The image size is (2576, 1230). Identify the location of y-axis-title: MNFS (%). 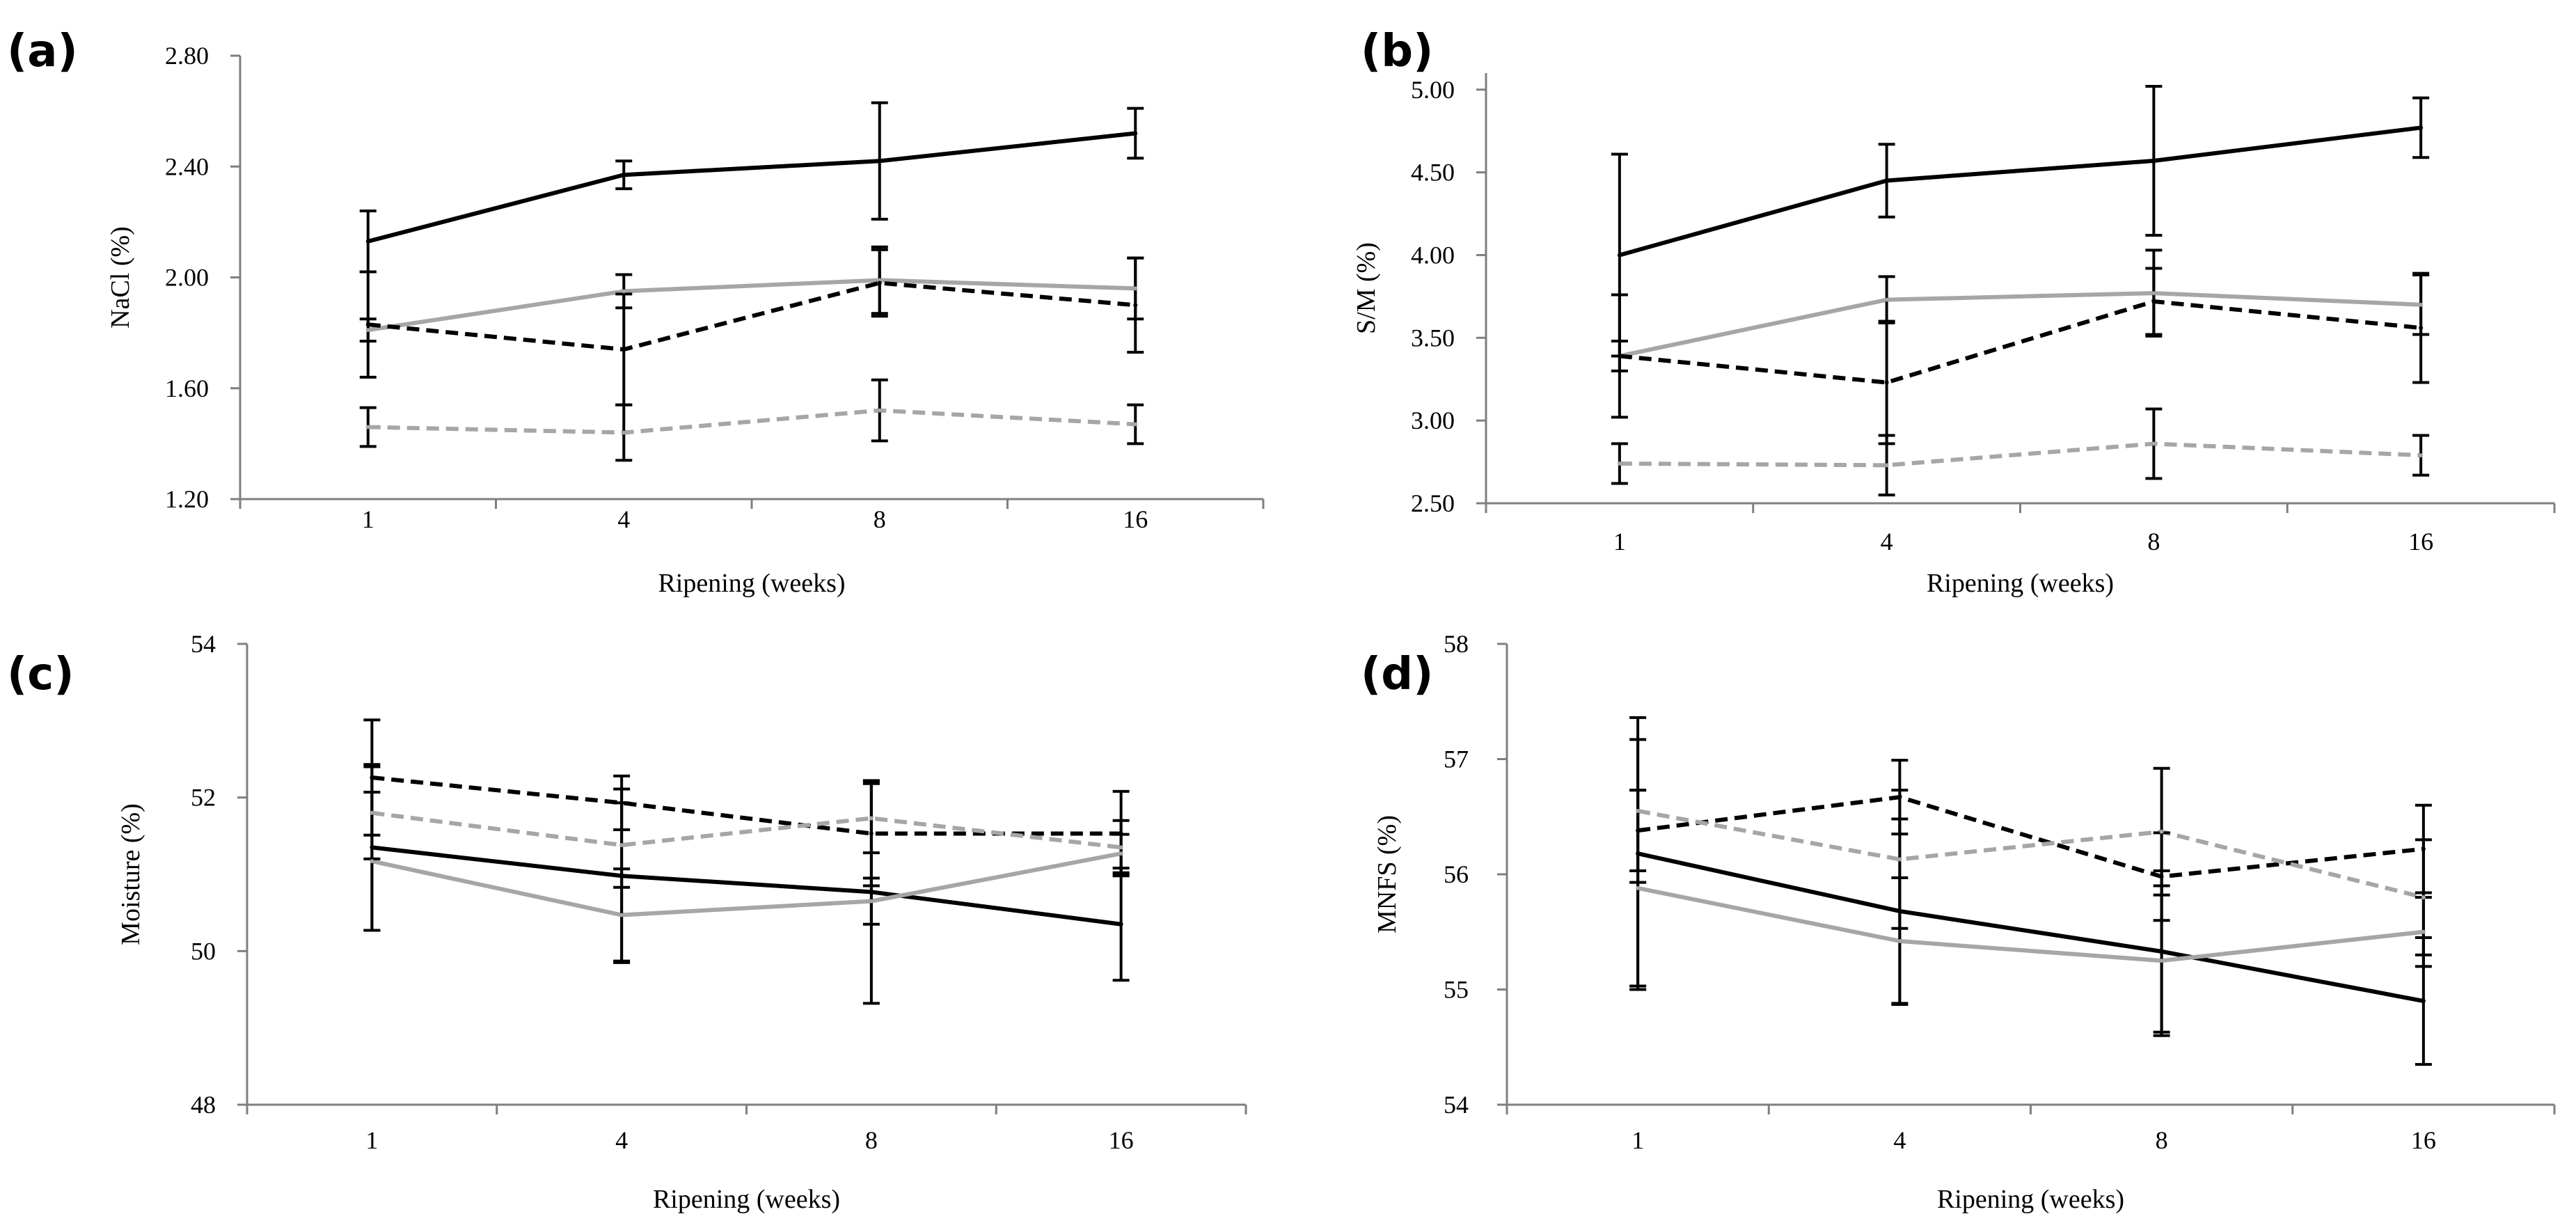
(1387, 874).